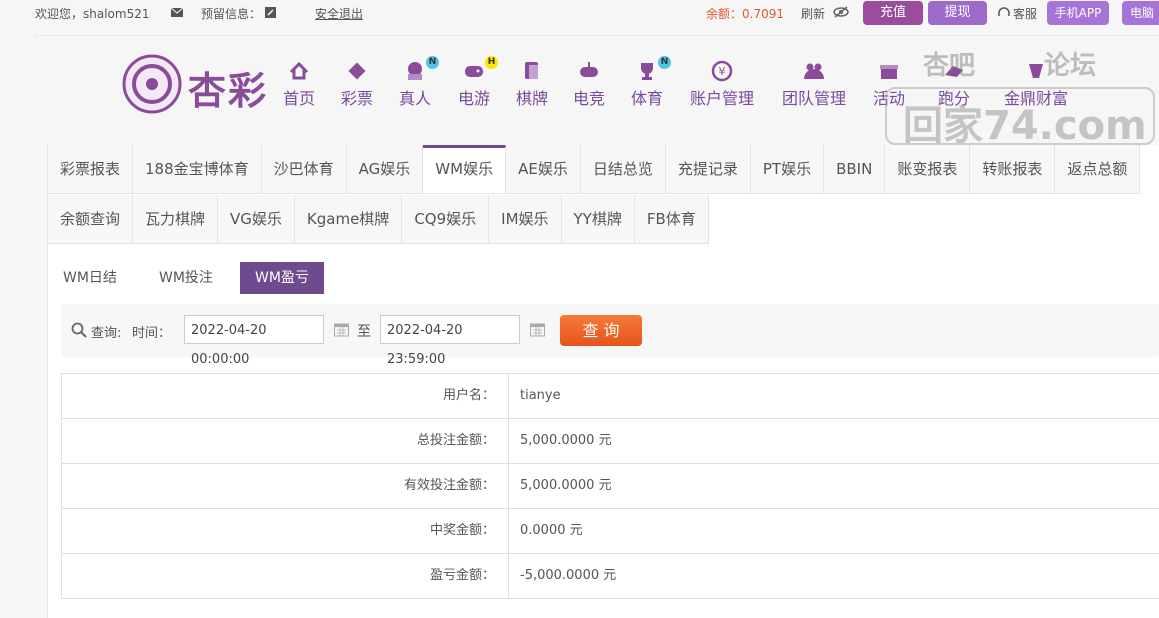  What do you see at coordinates (671, 219) in the screenshot?
I see `tab: FB体育` at bounding box center [671, 219].